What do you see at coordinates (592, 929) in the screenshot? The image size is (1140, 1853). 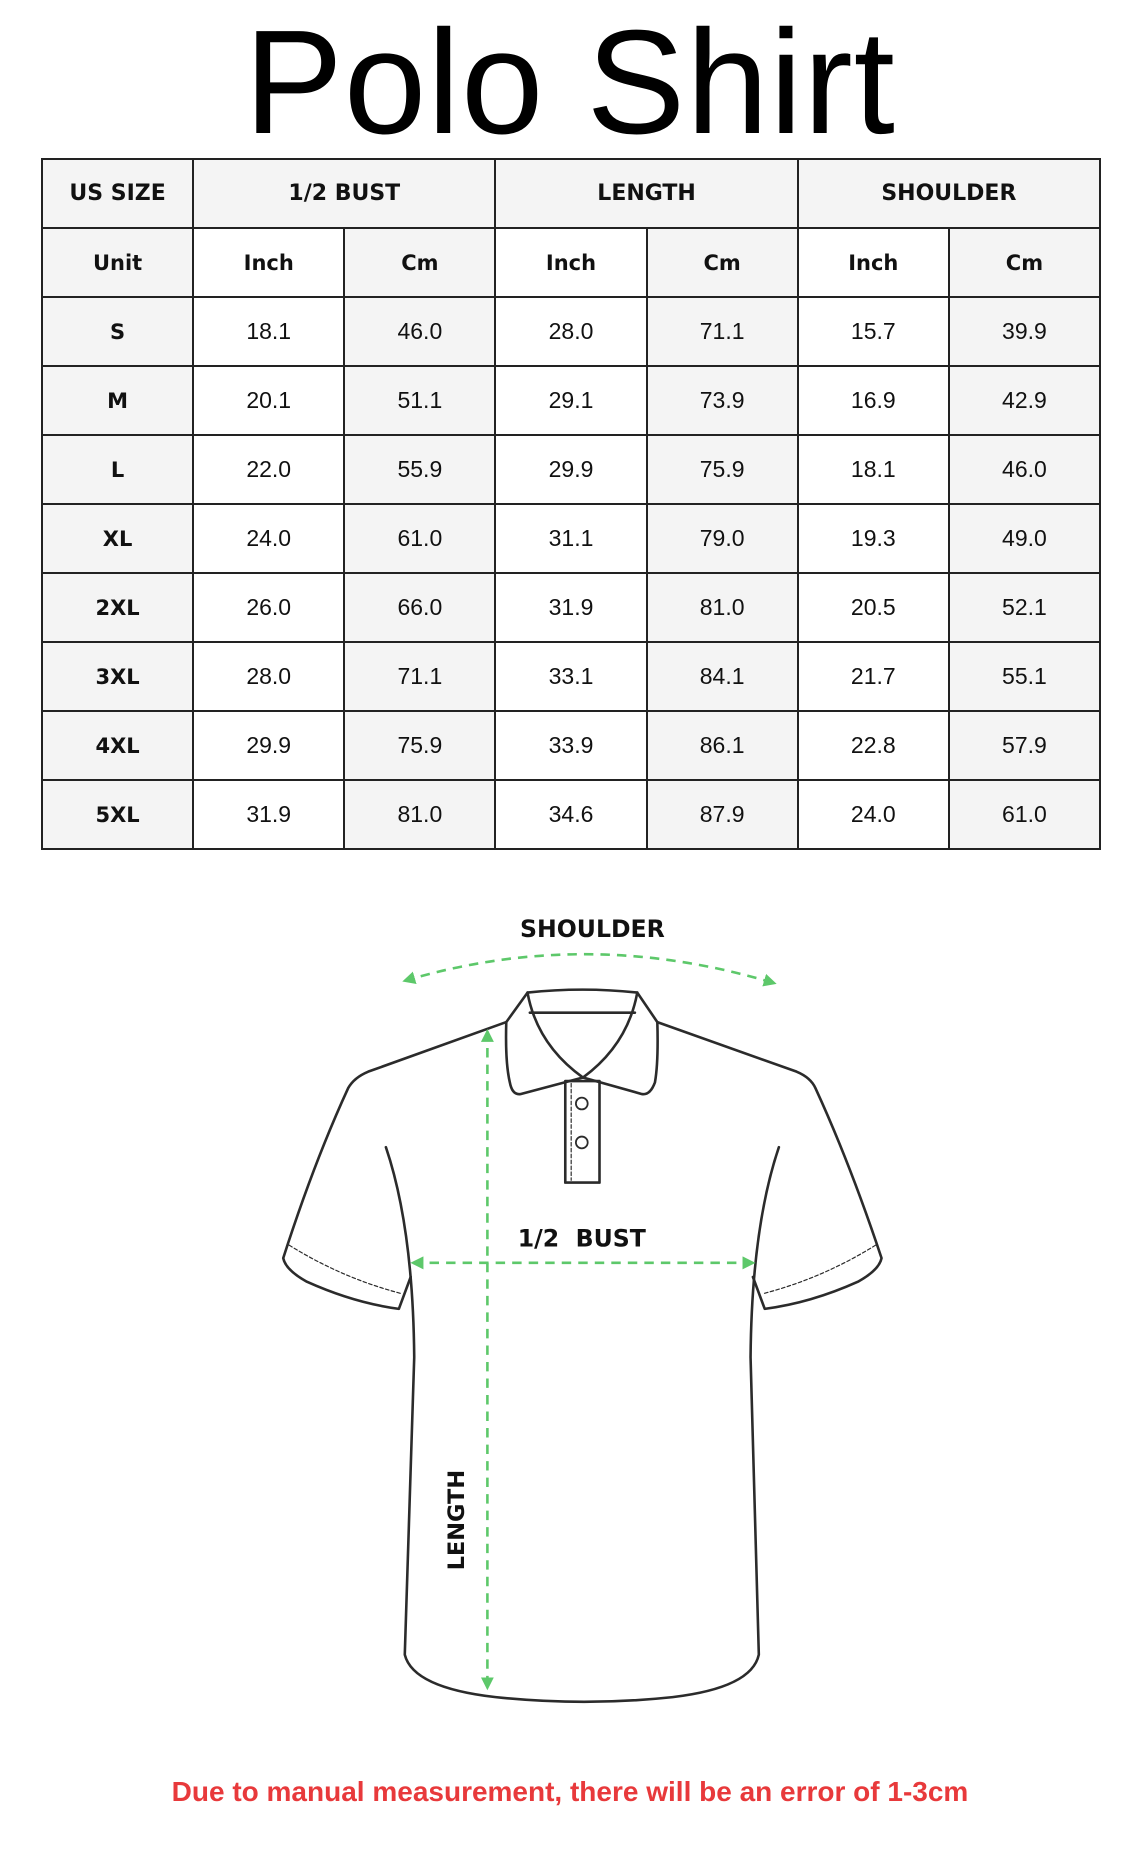 I see `shoulder-label: SHOULDER` at bounding box center [592, 929].